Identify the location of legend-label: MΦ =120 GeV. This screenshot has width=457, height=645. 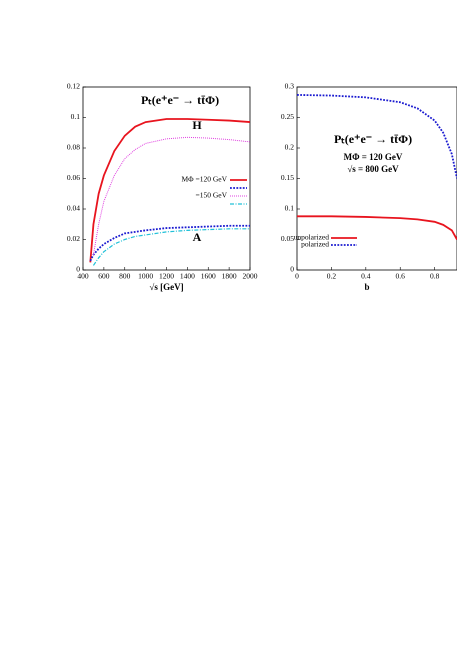
(204, 179).